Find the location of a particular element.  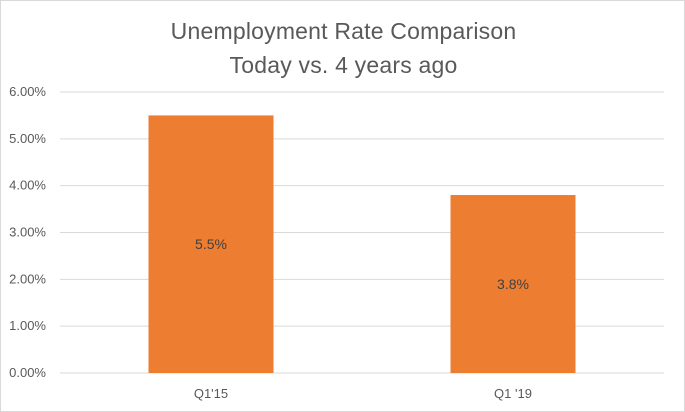

y-tick-label: 0.00% is located at coordinates (27, 372).